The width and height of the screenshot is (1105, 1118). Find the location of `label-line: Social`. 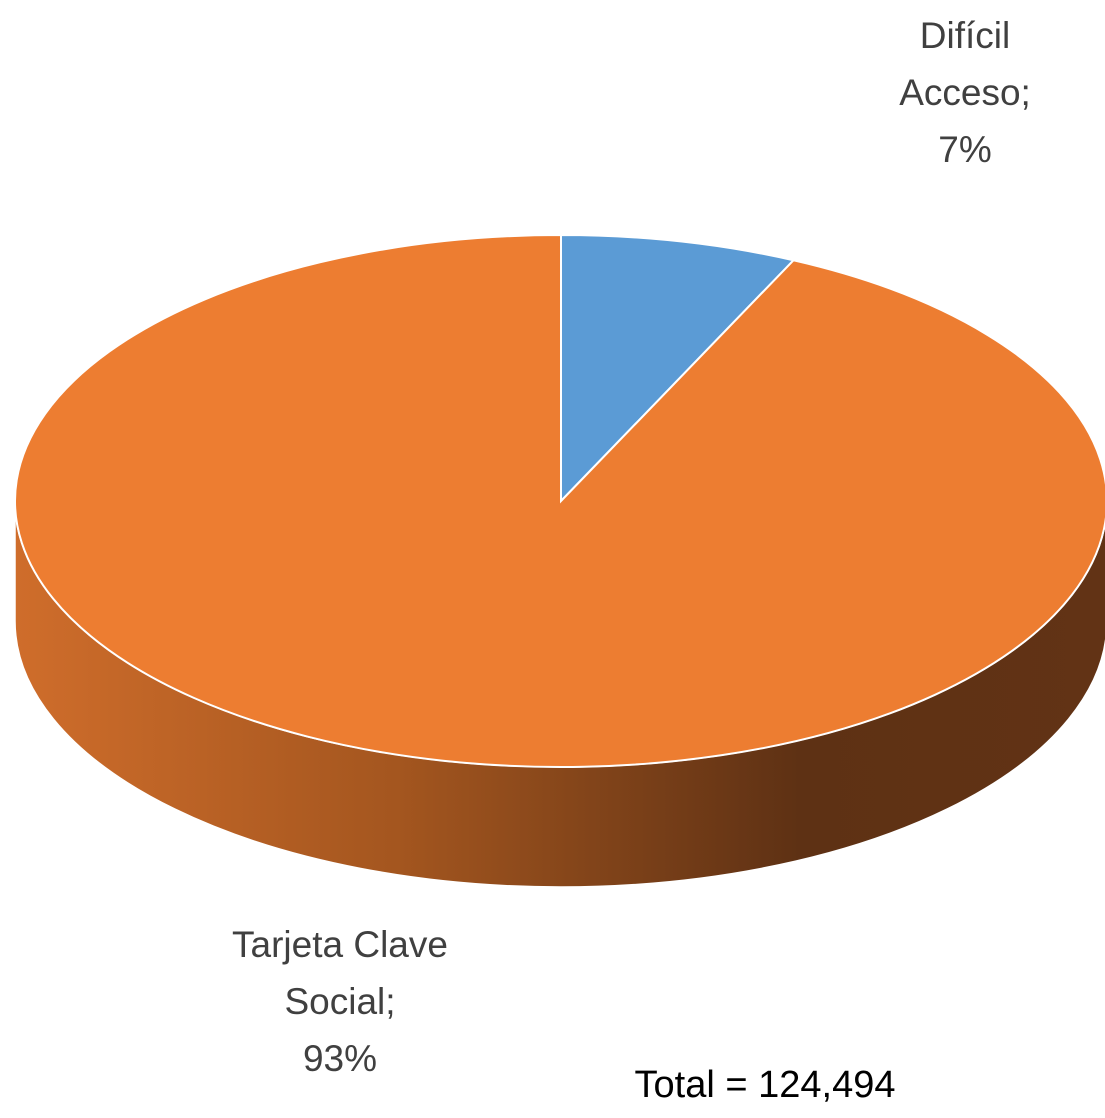

label-line: Social is located at coordinates (334, 1001).